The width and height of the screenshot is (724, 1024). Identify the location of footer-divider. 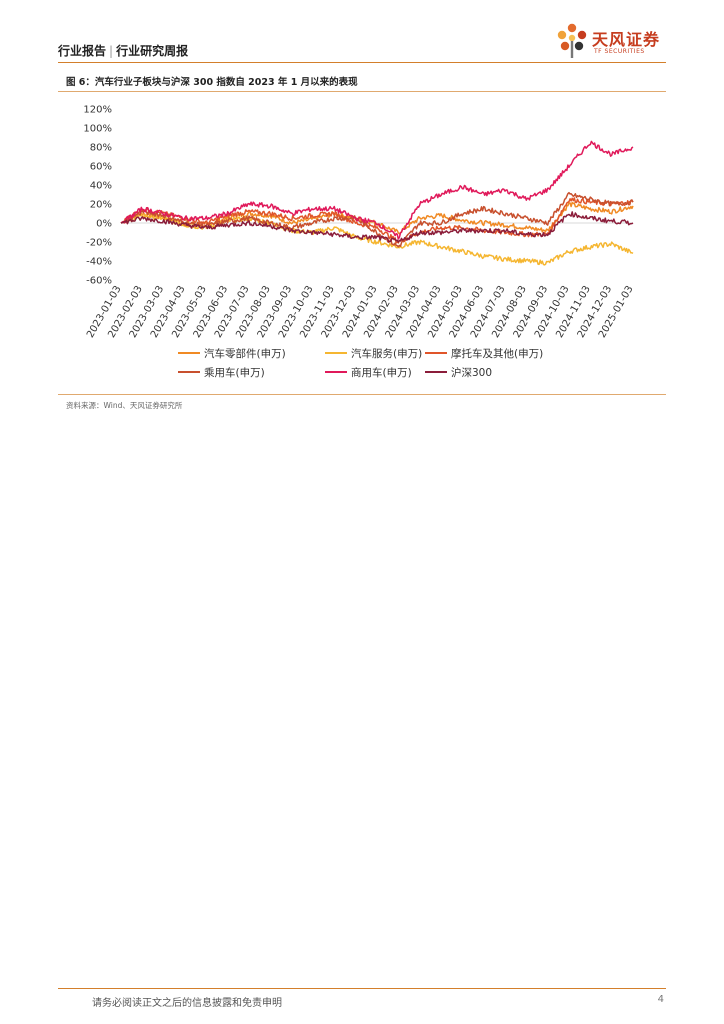
(362, 988).